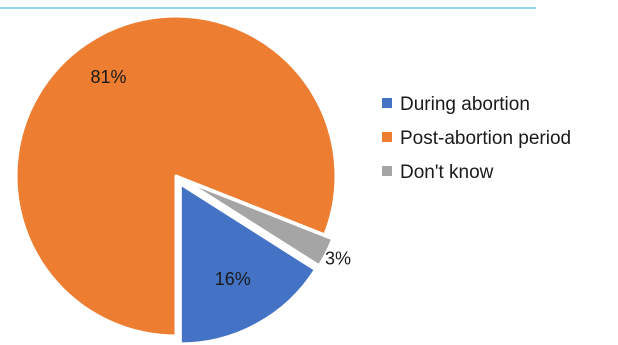  What do you see at coordinates (447, 172) in the screenshot?
I see `legend-label-3: Don't know` at bounding box center [447, 172].